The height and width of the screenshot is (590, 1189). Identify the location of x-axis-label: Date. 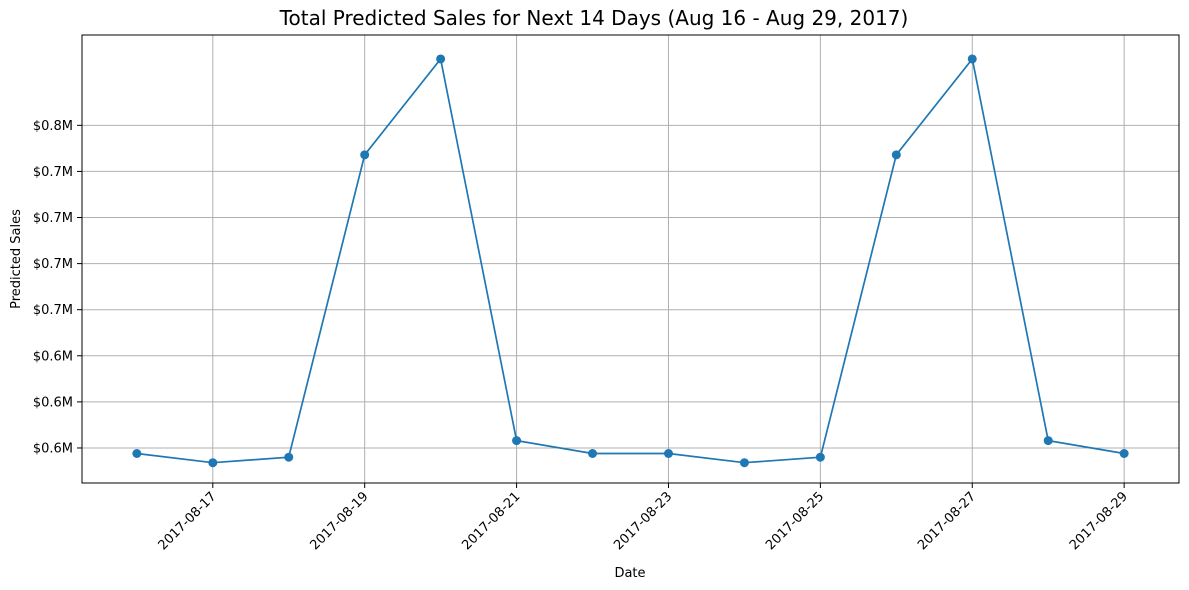
(629, 573).